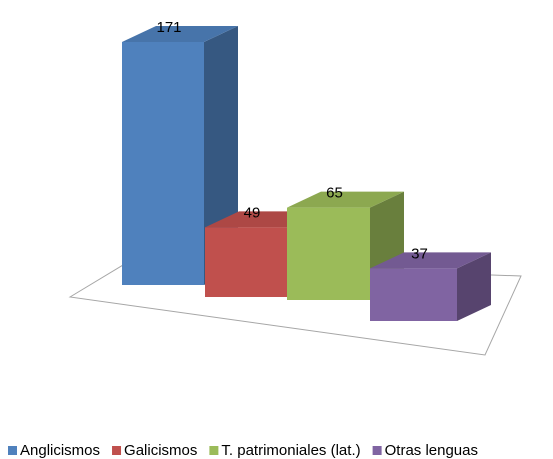 The image size is (553, 459). What do you see at coordinates (252, 212) in the screenshot?
I see `value-label: 49` at bounding box center [252, 212].